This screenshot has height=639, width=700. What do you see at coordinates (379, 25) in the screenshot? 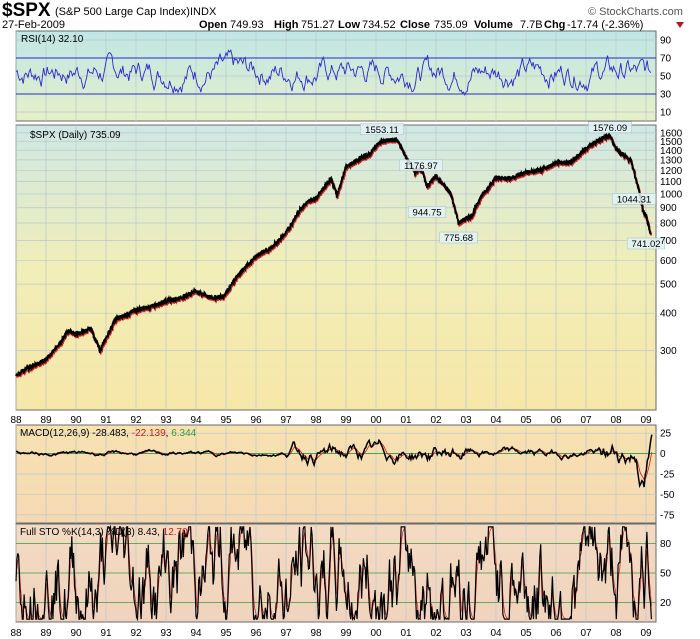
I see `low-value: 734.52` at bounding box center [379, 25].